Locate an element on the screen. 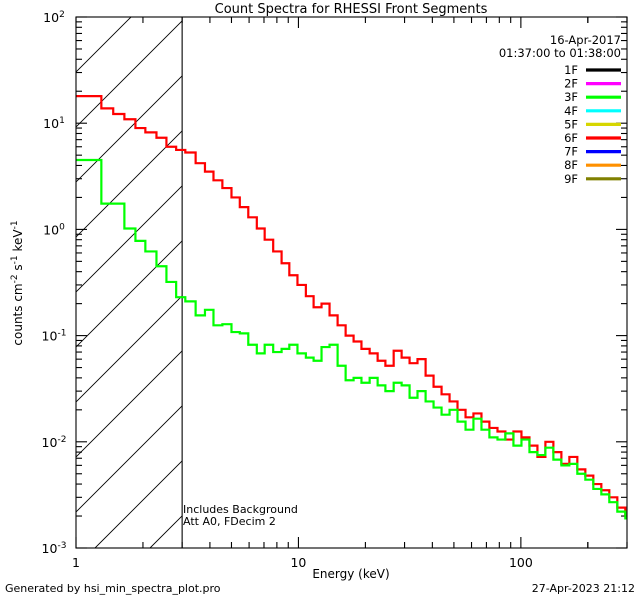  x-axis-tick-labels: 1 10 100 is located at coordinates (302, 562).